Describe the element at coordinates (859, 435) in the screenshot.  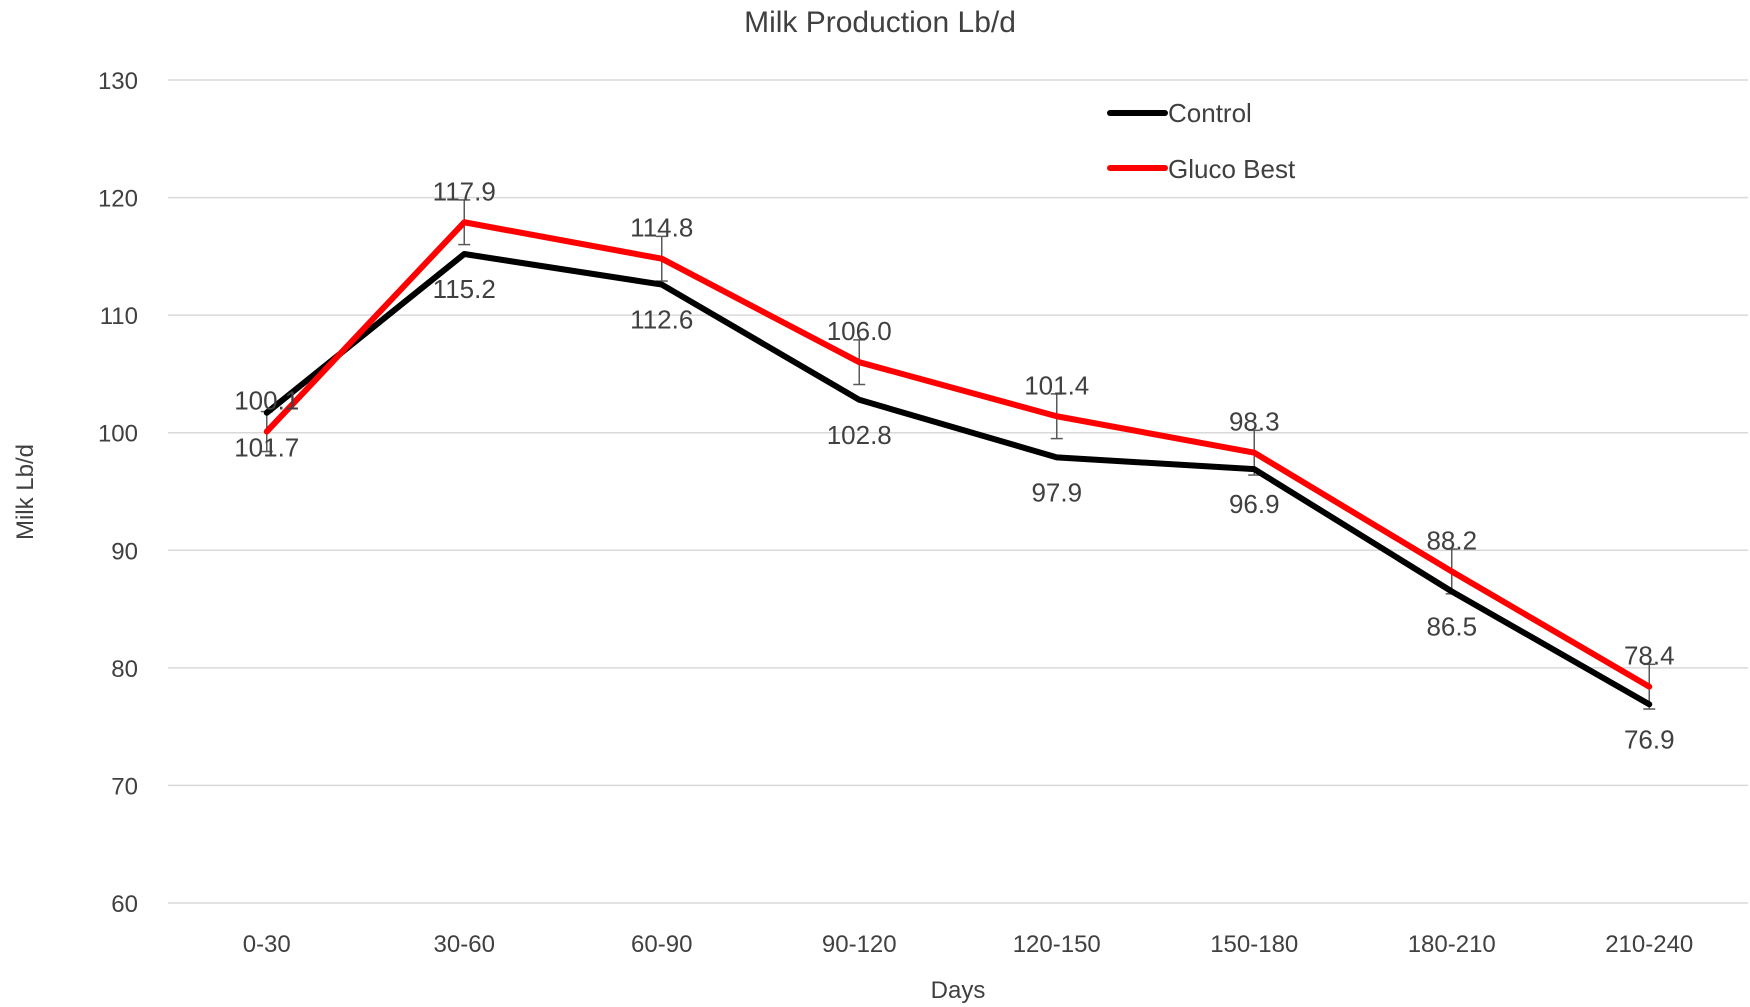
I see `data-label: 102.8` at that location.